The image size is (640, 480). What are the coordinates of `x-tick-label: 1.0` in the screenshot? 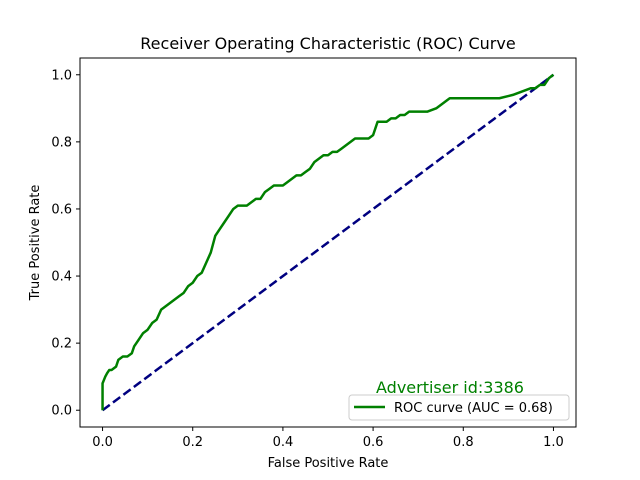 It's located at (553, 442).